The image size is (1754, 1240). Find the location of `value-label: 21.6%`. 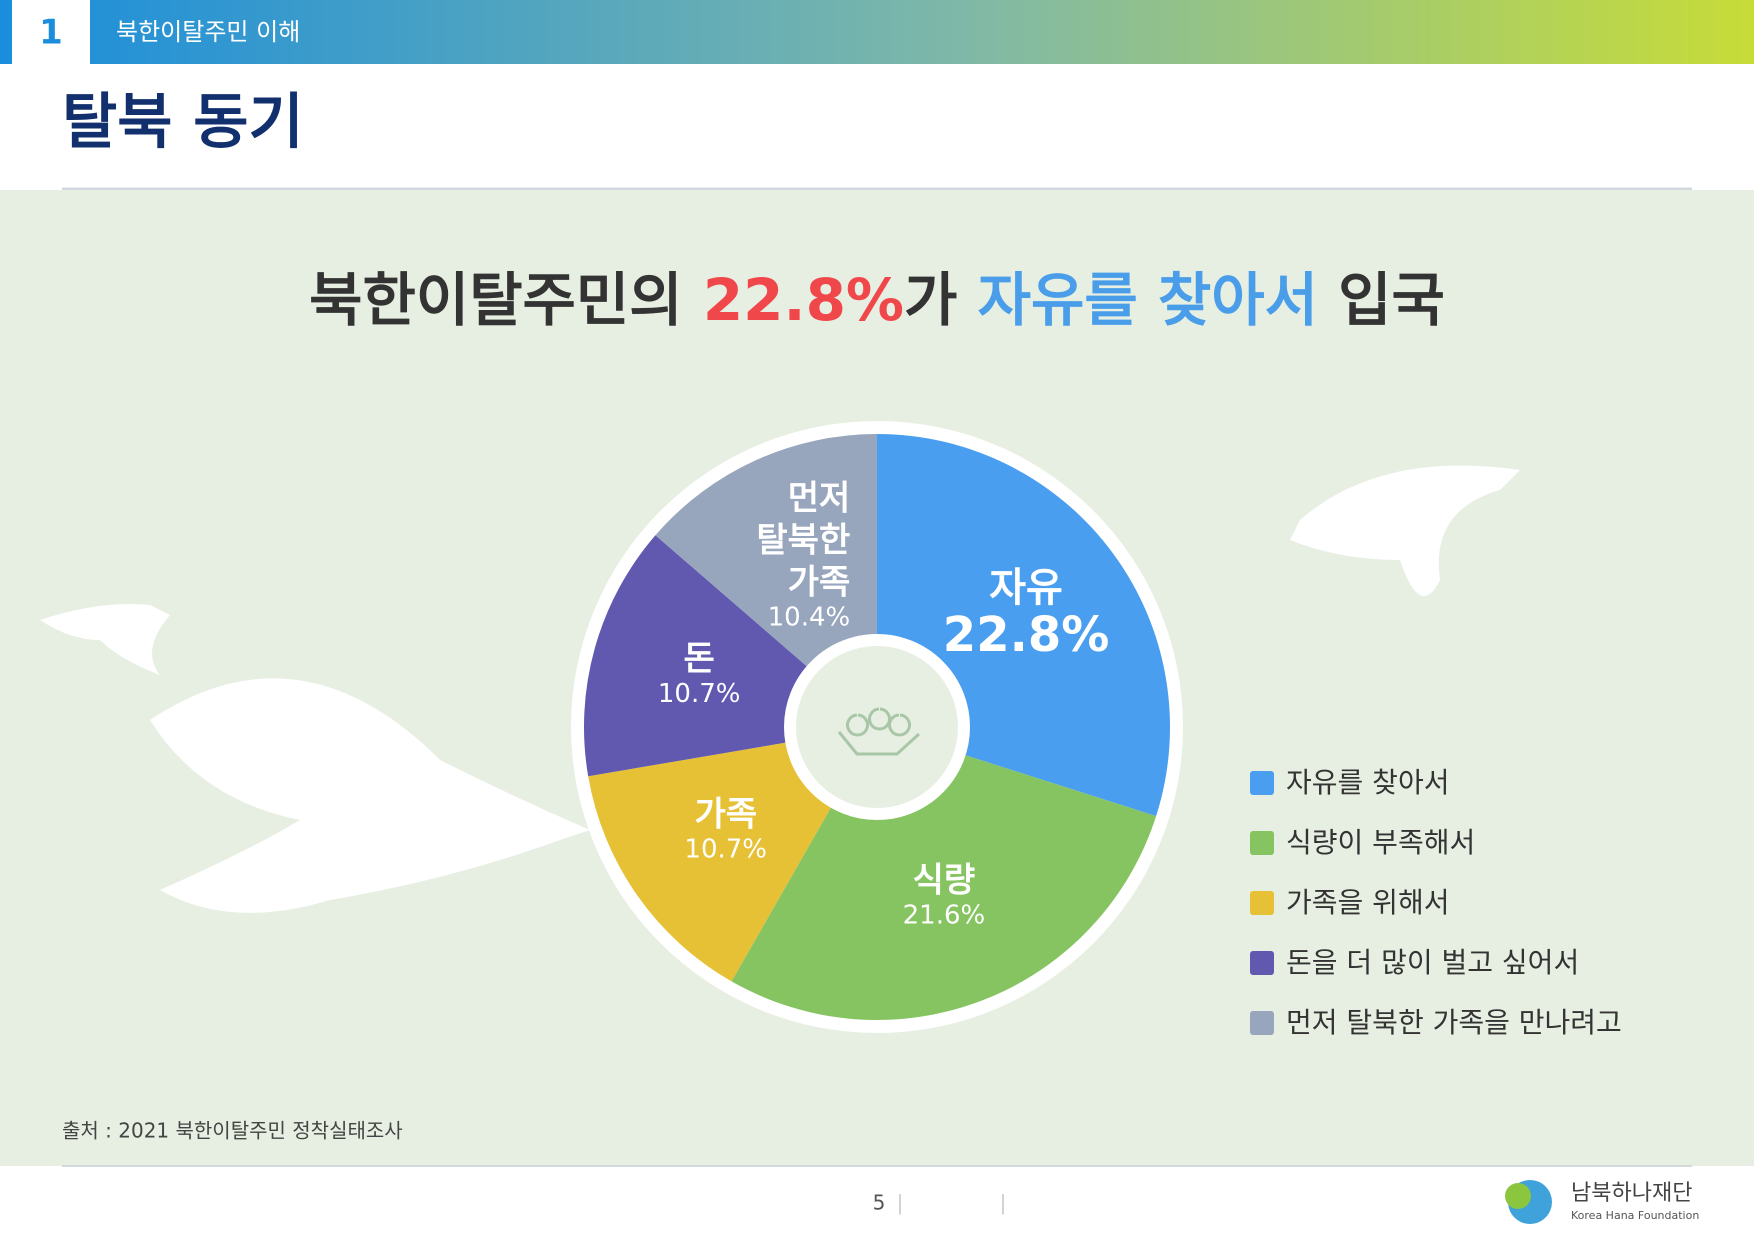

value-label: 21.6% is located at coordinates (944, 916).